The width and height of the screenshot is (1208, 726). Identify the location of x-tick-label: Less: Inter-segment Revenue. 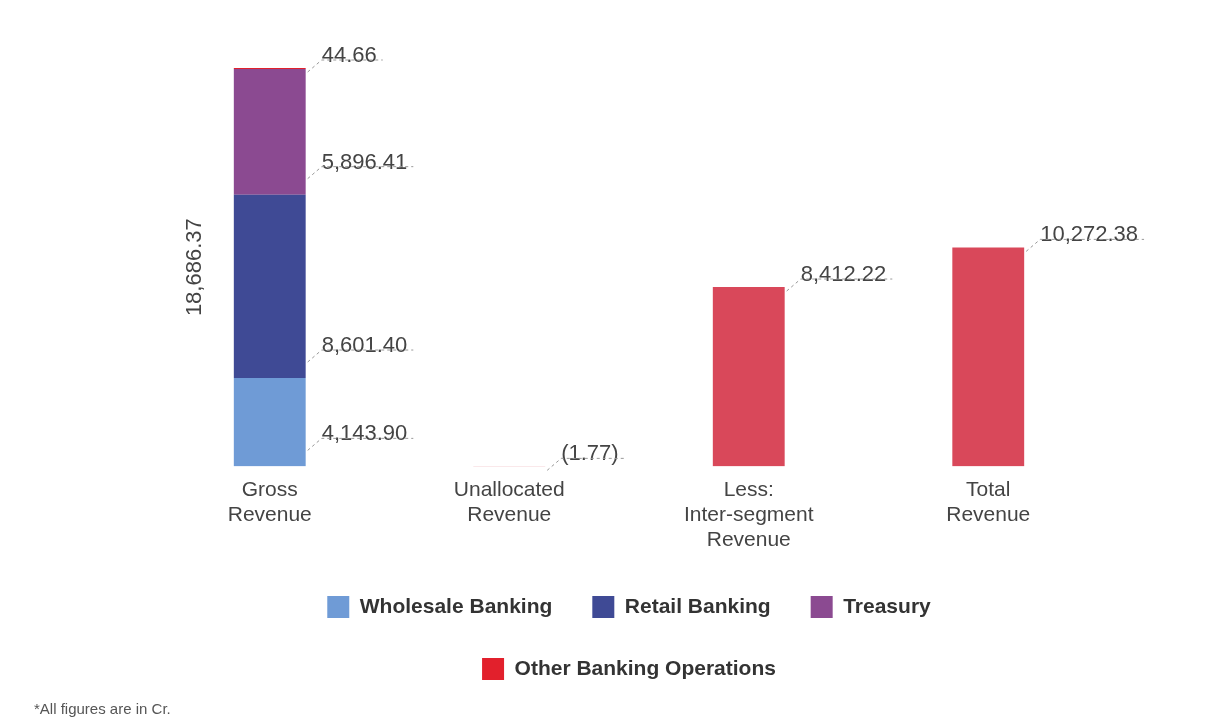
(748, 513).